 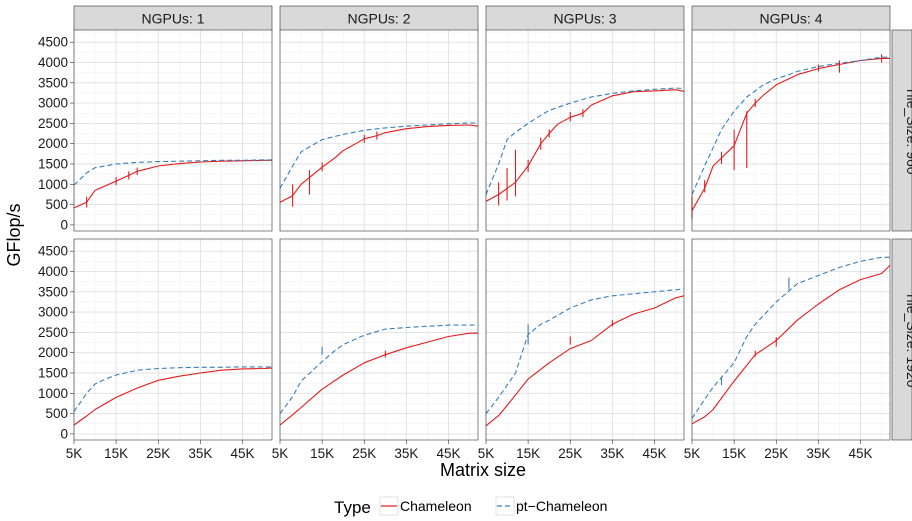 I want to click on legend: Type Chameleon pt−Chameleon, so click(x=470, y=506).